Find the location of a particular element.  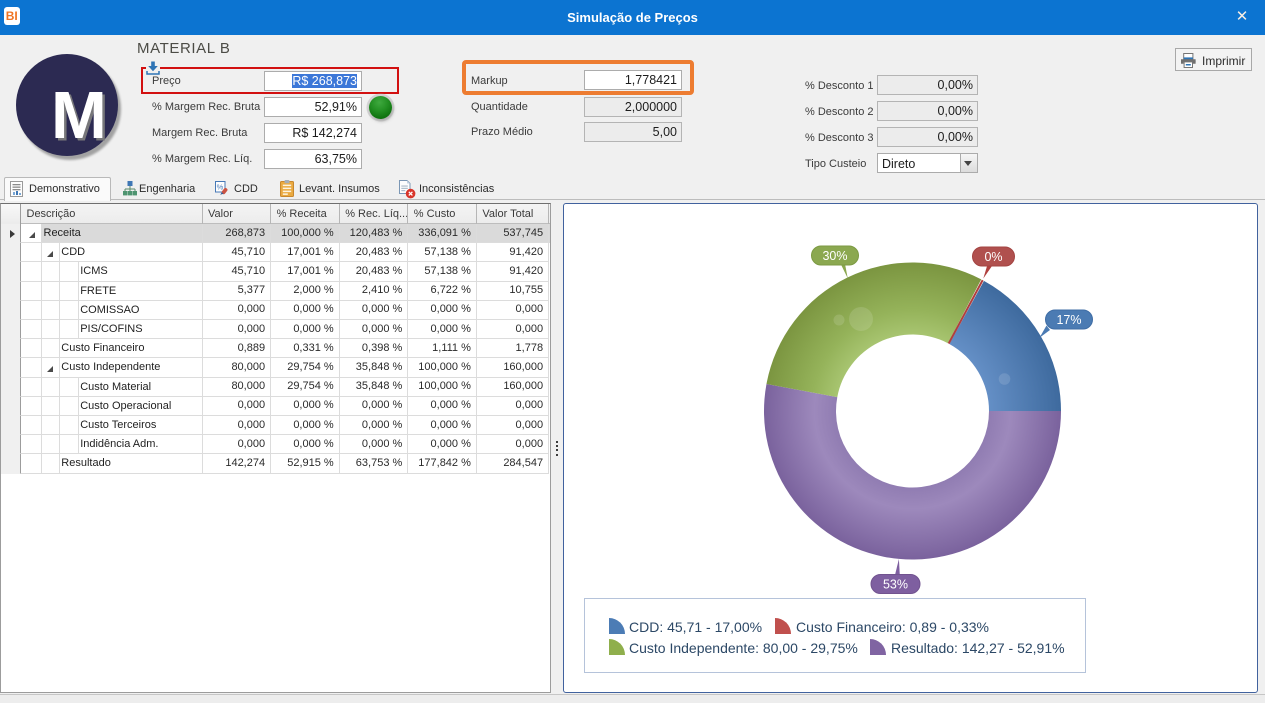

svg-text: 30% is located at coordinates (834, 256).